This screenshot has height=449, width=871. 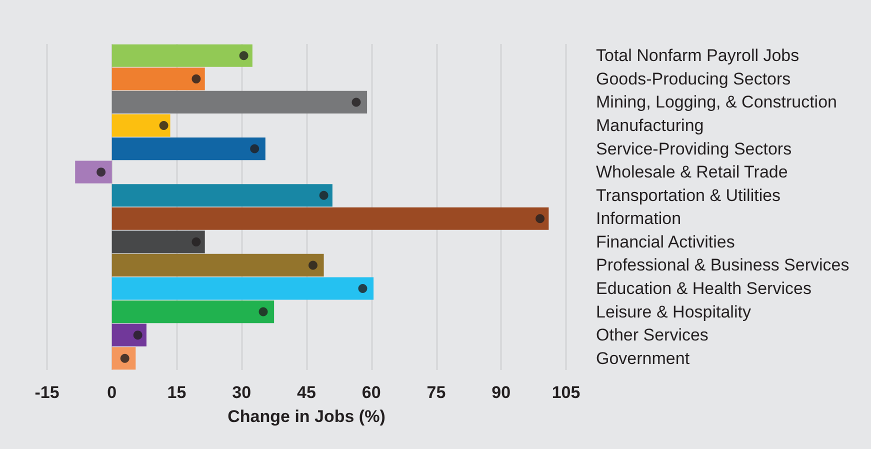 What do you see at coordinates (650, 125) in the screenshot?
I see `y-tick-label: Manufacturing` at bounding box center [650, 125].